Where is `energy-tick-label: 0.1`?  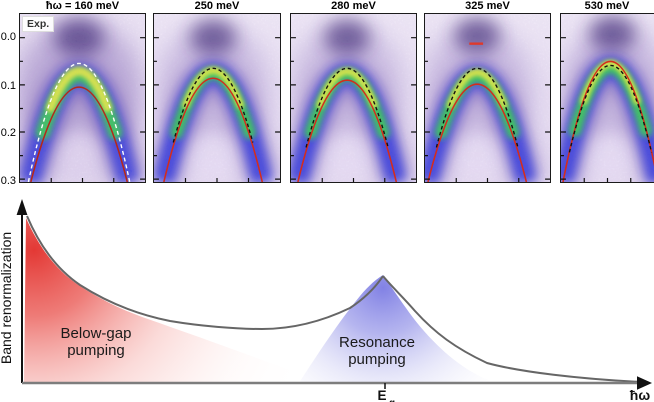 energy-tick-label: 0.1 is located at coordinates (8, 86).